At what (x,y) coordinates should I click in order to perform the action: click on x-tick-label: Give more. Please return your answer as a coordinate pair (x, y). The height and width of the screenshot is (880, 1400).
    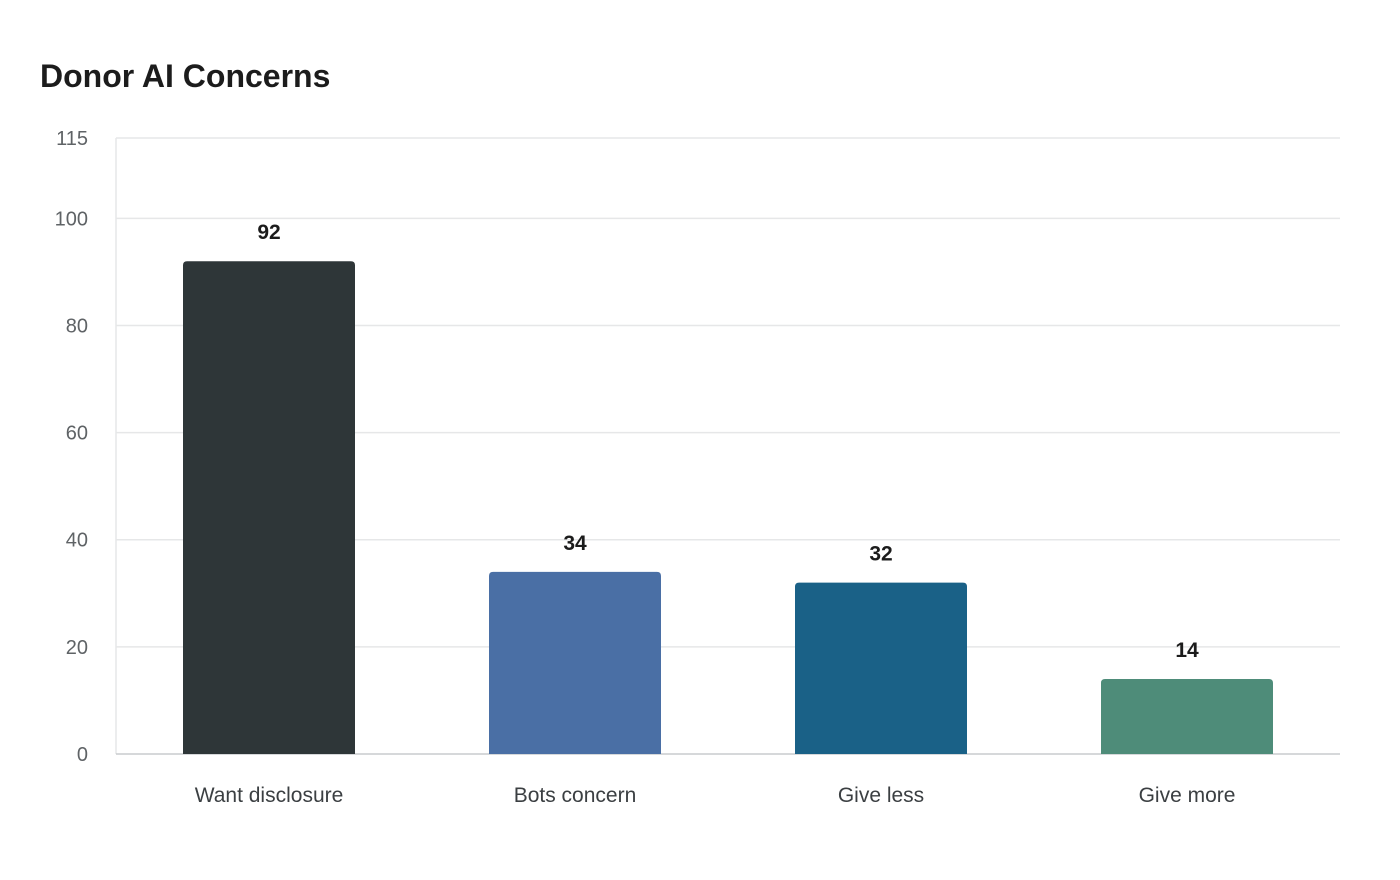
    Looking at the image, I should click on (1187, 795).